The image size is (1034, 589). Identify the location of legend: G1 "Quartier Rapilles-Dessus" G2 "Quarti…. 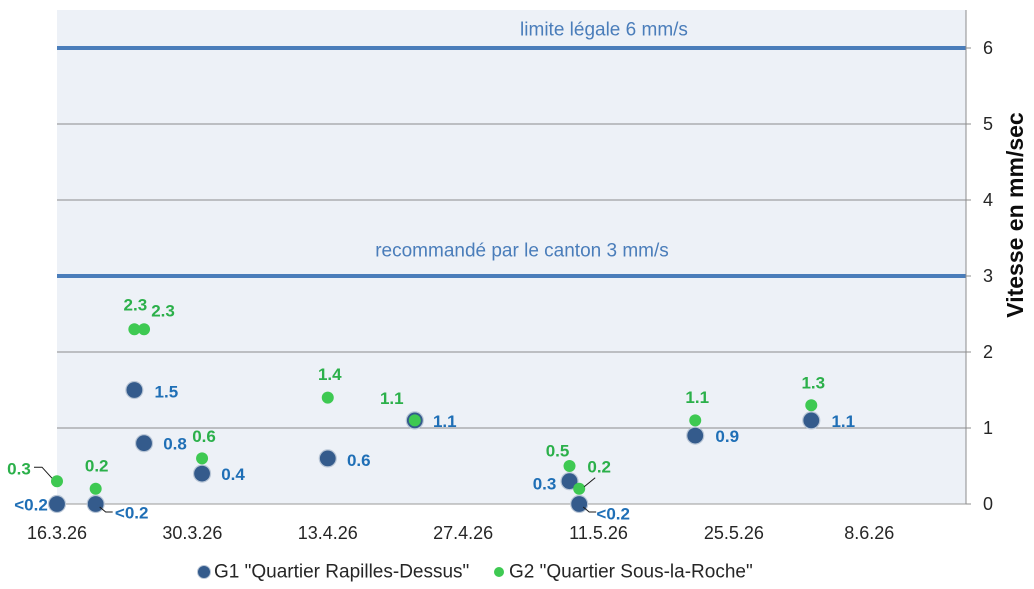
(475, 572).